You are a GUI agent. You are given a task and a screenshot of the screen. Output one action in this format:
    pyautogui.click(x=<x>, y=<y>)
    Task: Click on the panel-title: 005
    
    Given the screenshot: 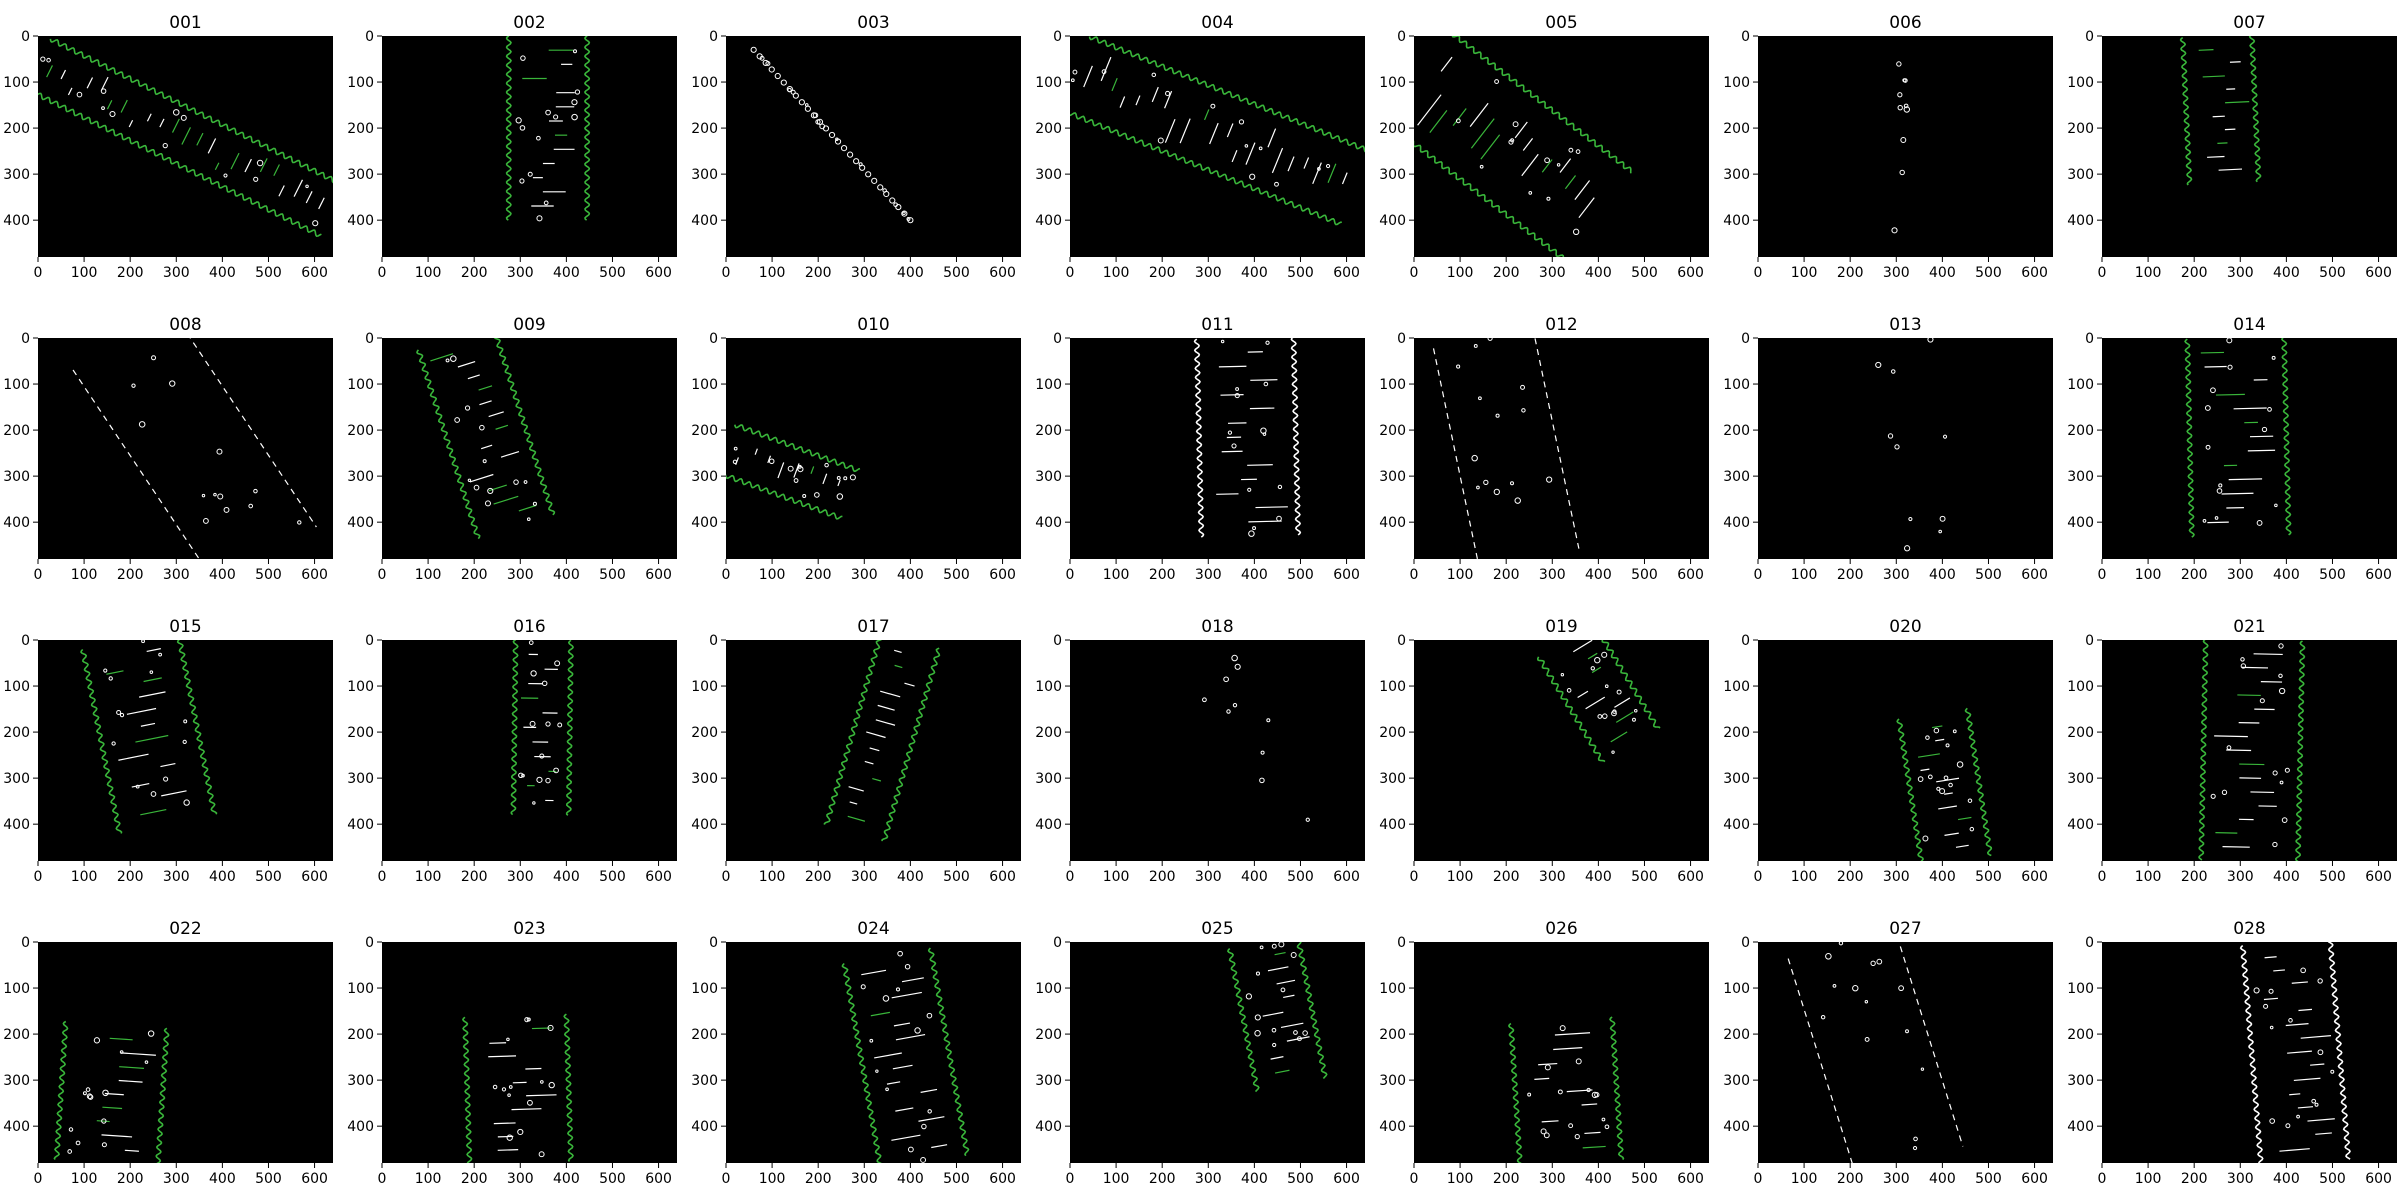 What is the action you would take?
    pyautogui.click(x=1561, y=23)
    